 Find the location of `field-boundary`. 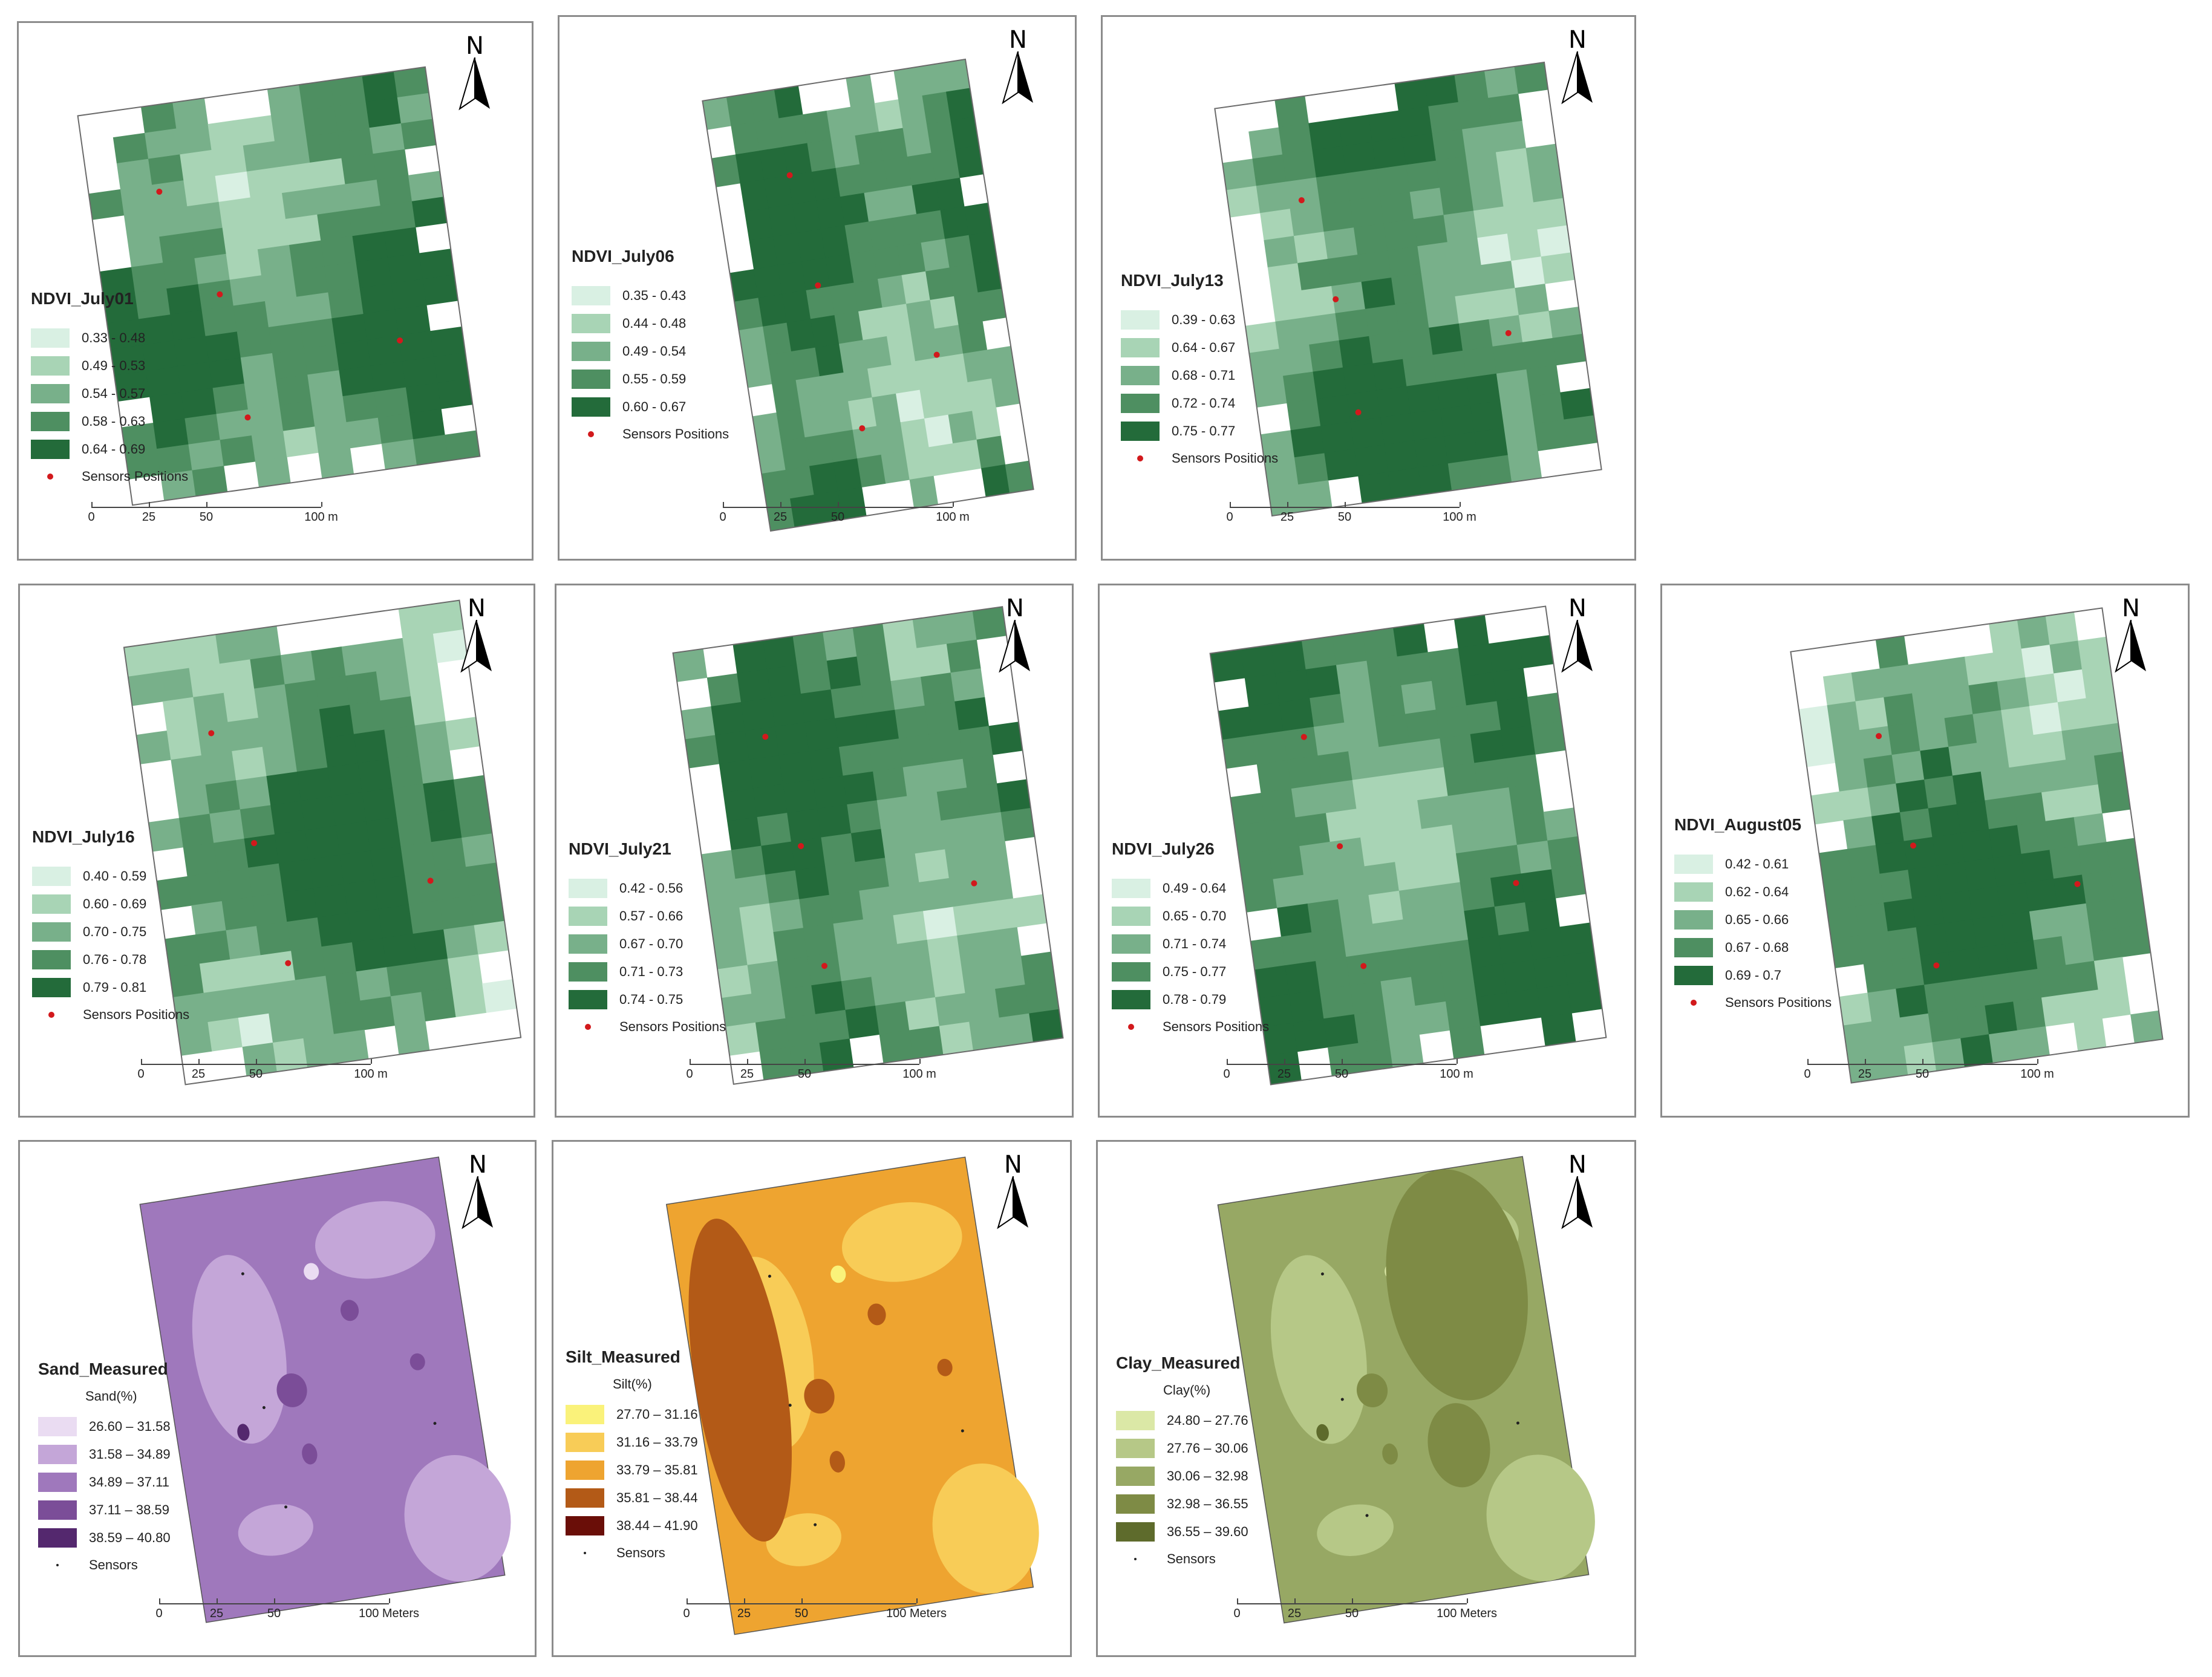

field-boundary is located at coordinates (868, 845).